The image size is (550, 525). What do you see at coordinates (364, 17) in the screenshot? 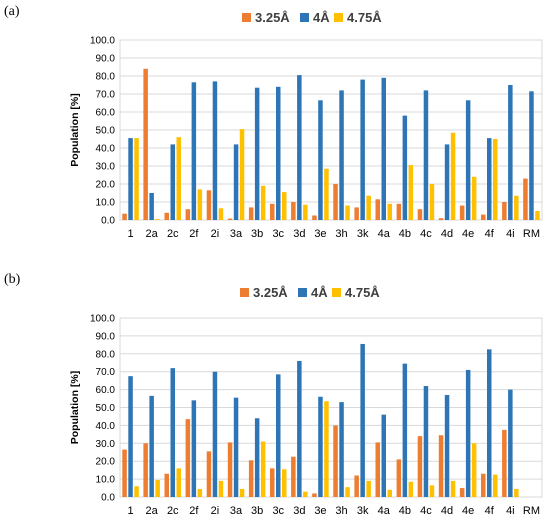
I see `legend-label: 4.75Å` at bounding box center [364, 17].